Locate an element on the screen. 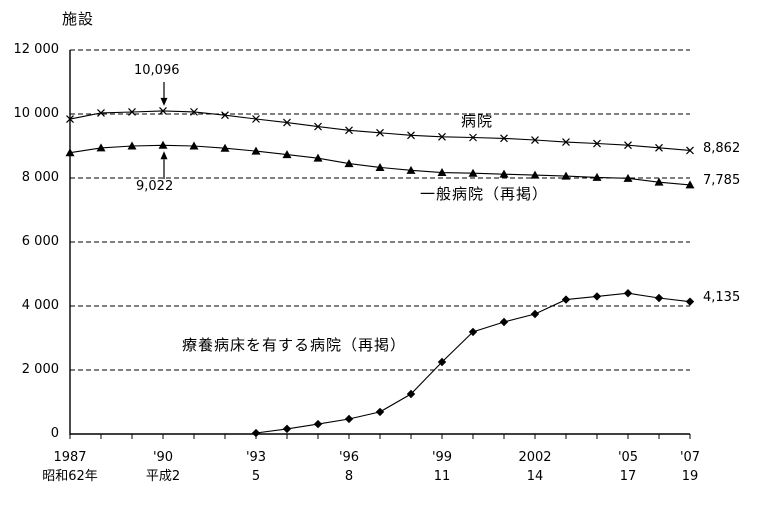  series-label-hospitals: 病院 is located at coordinates (477, 121).